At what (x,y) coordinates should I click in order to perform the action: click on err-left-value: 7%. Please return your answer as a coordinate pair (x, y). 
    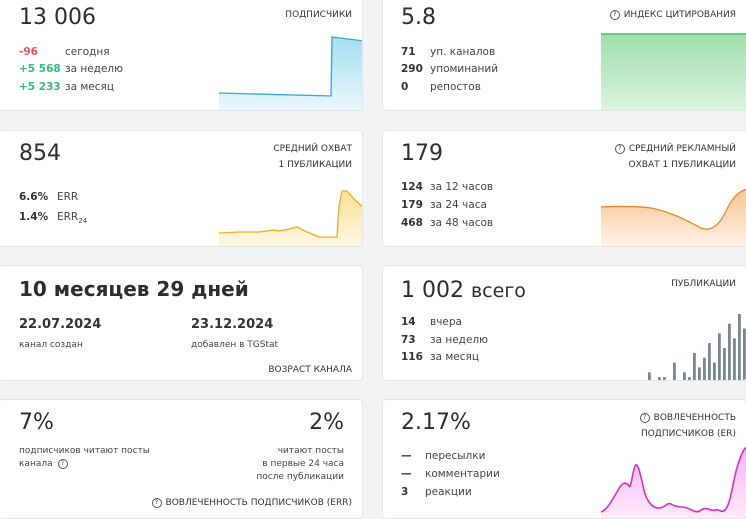
    Looking at the image, I should click on (36, 422).